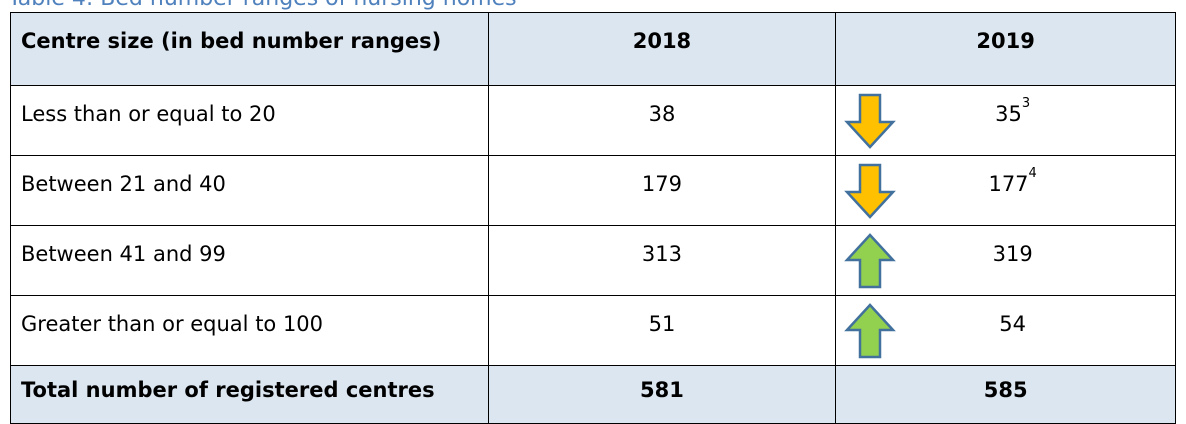 The image size is (1186, 424). What do you see at coordinates (662, 260) in the screenshot?
I see `value-cell: 313` at bounding box center [662, 260].